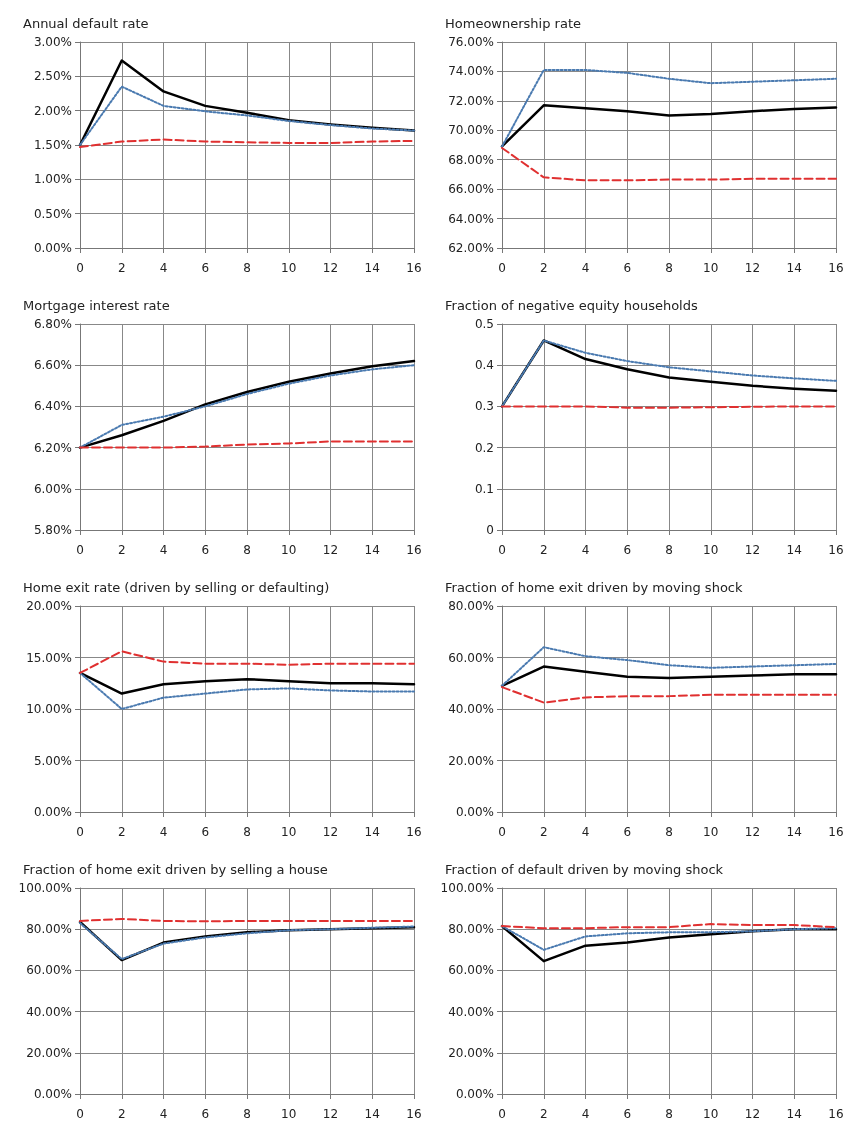  What do you see at coordinates (49, 709) in the screenshot?
I see `y-tick-label: 10.00%` at bounding box center [49, 709].